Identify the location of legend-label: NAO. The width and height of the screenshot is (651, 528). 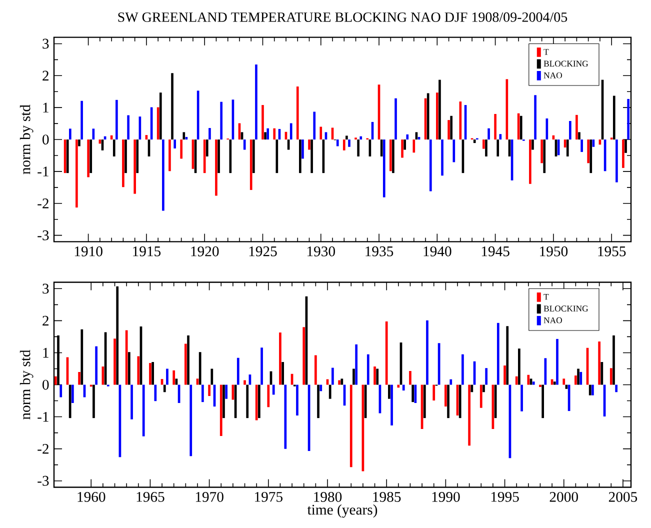
(553, 75).